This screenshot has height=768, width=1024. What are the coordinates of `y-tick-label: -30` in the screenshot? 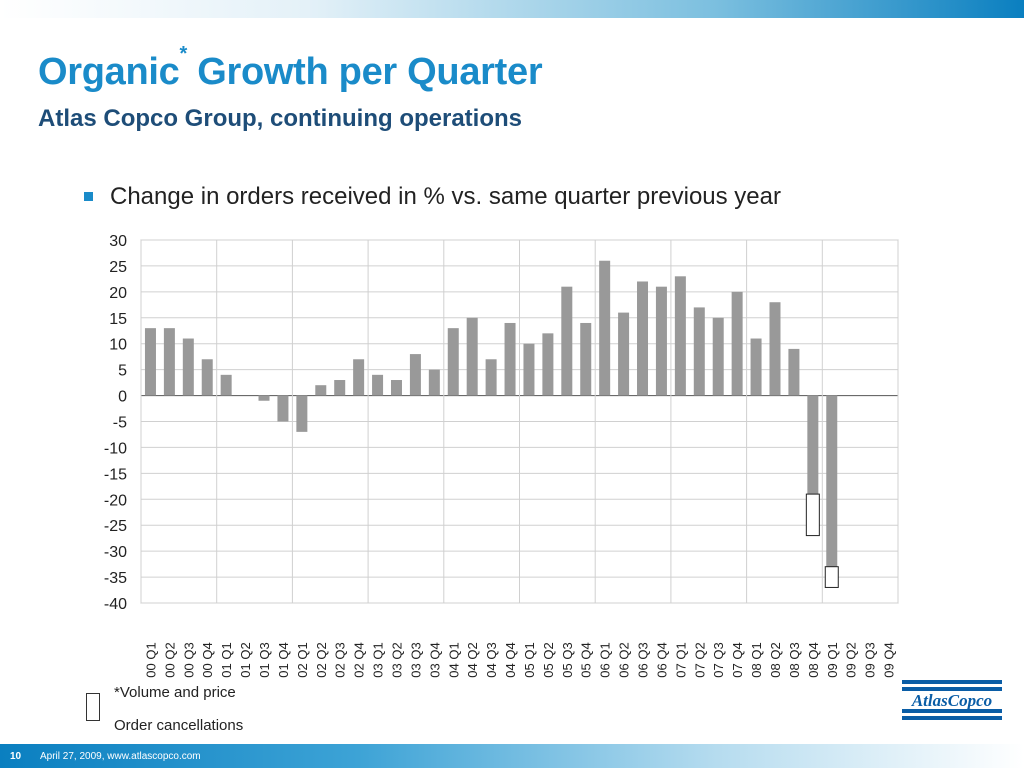 It's located at (115, 552).